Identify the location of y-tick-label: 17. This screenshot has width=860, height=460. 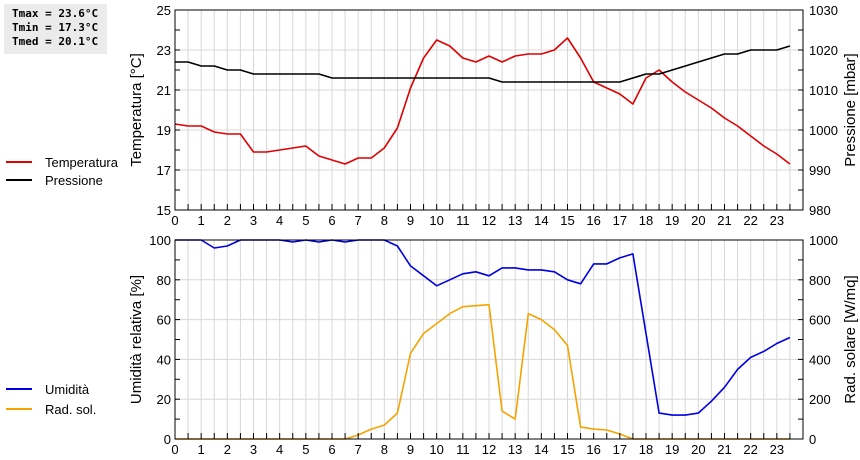
(164, 170).